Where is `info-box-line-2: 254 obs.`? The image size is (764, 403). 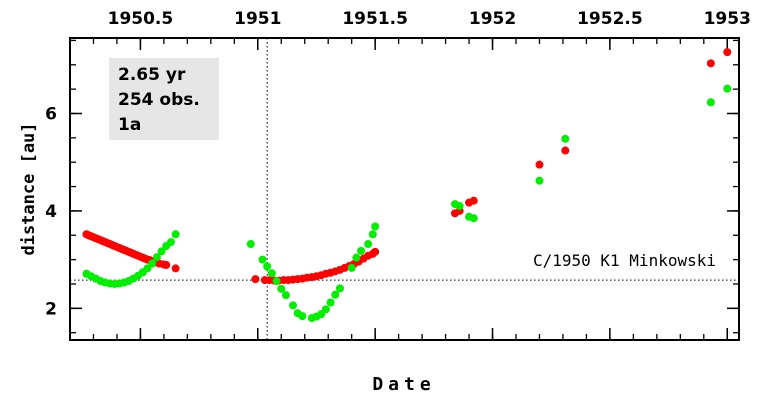
info-box-line-2: 254 obs. is located at coordinates (159, 100).